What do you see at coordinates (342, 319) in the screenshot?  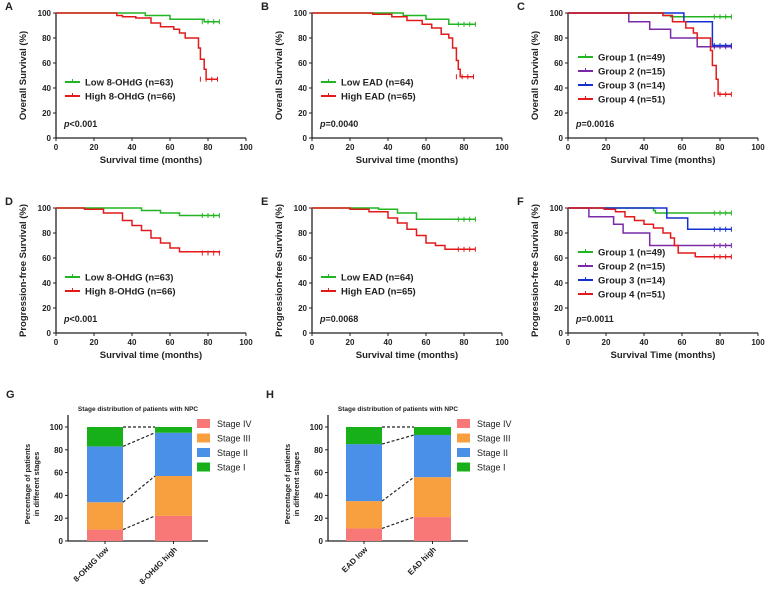 I see `p-value-number: =0.0068` at bounding box center [342, 319].